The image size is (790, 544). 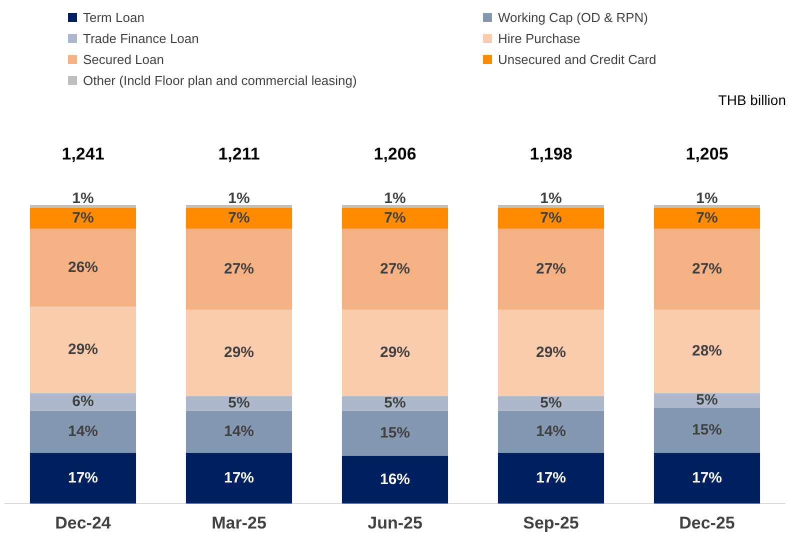 What do you see at coordinates (141, 38) in the screenshot?
I see `legend-label: Trade Finance Loan` at bounding box center [141, 38].